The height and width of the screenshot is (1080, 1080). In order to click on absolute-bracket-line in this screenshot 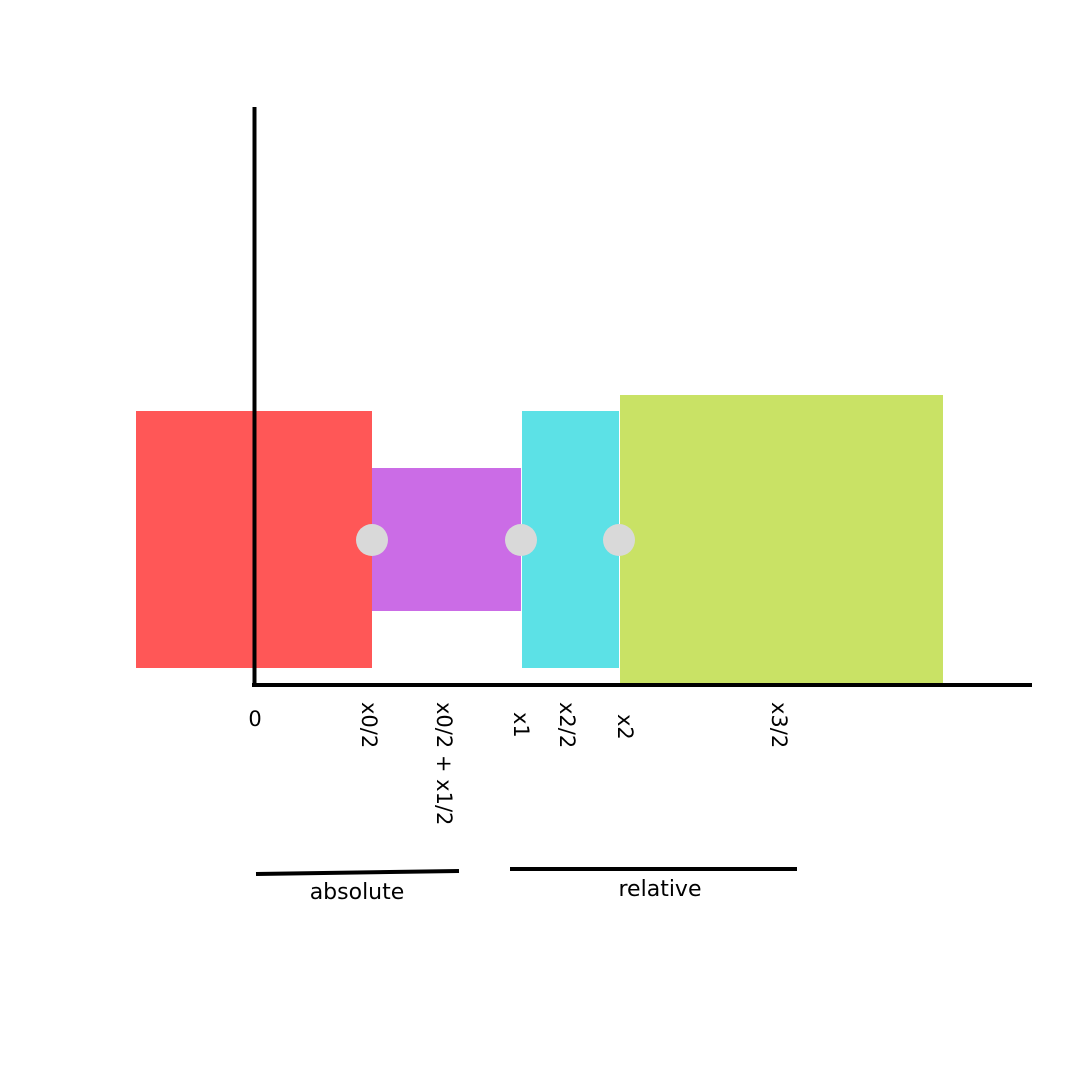, I will do `click(357, 872)`.